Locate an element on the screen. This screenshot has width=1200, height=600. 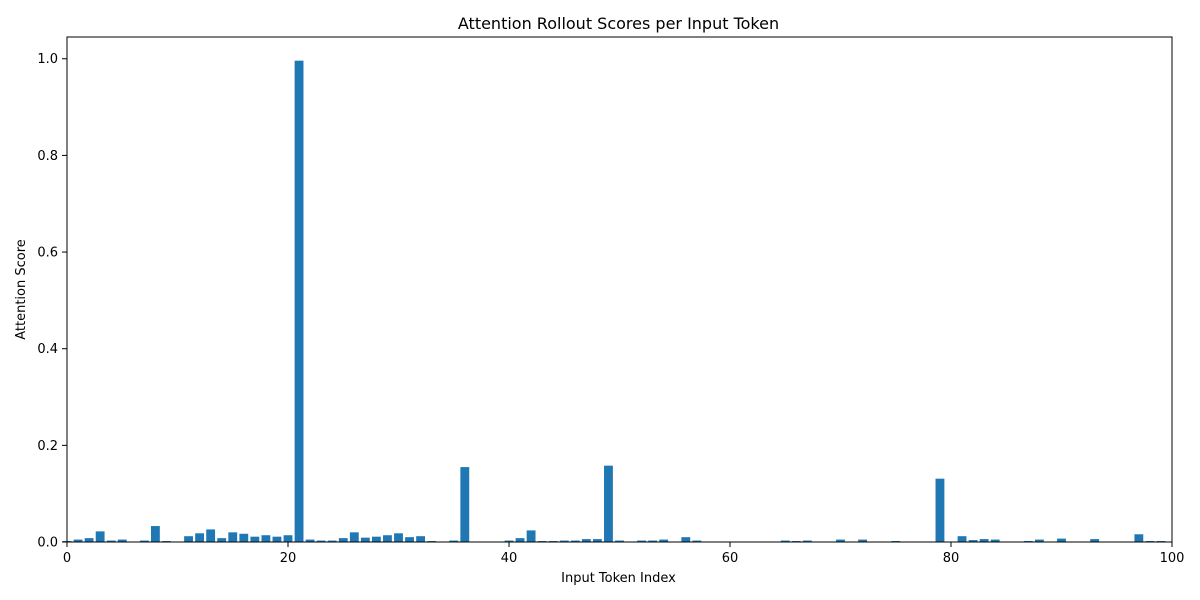
y-axis-label: Attention Score is located at coordinates (21, 289).